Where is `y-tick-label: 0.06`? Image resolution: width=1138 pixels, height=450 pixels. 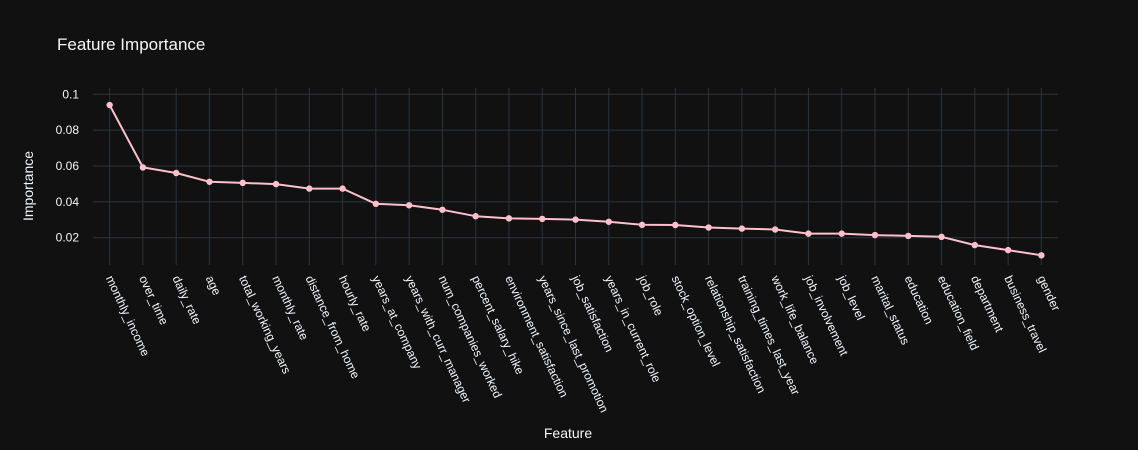
y-tick-label: 0.06 is located at coordinates (68, 166).